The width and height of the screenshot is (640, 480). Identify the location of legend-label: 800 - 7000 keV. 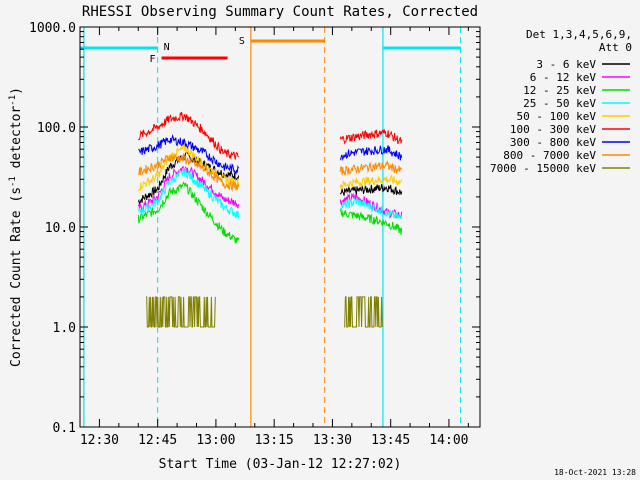
(549, 155).